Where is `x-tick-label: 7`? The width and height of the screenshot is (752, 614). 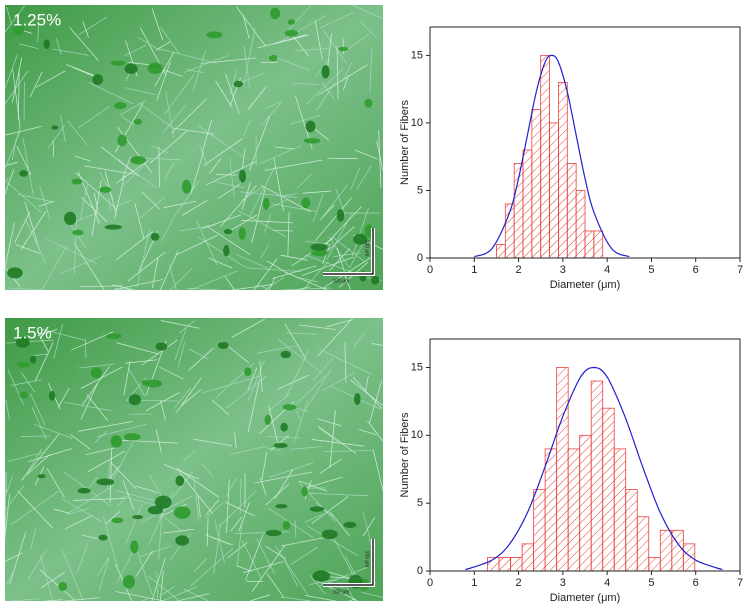 x-tick-label: 7 is located at coordinates (740, 583).